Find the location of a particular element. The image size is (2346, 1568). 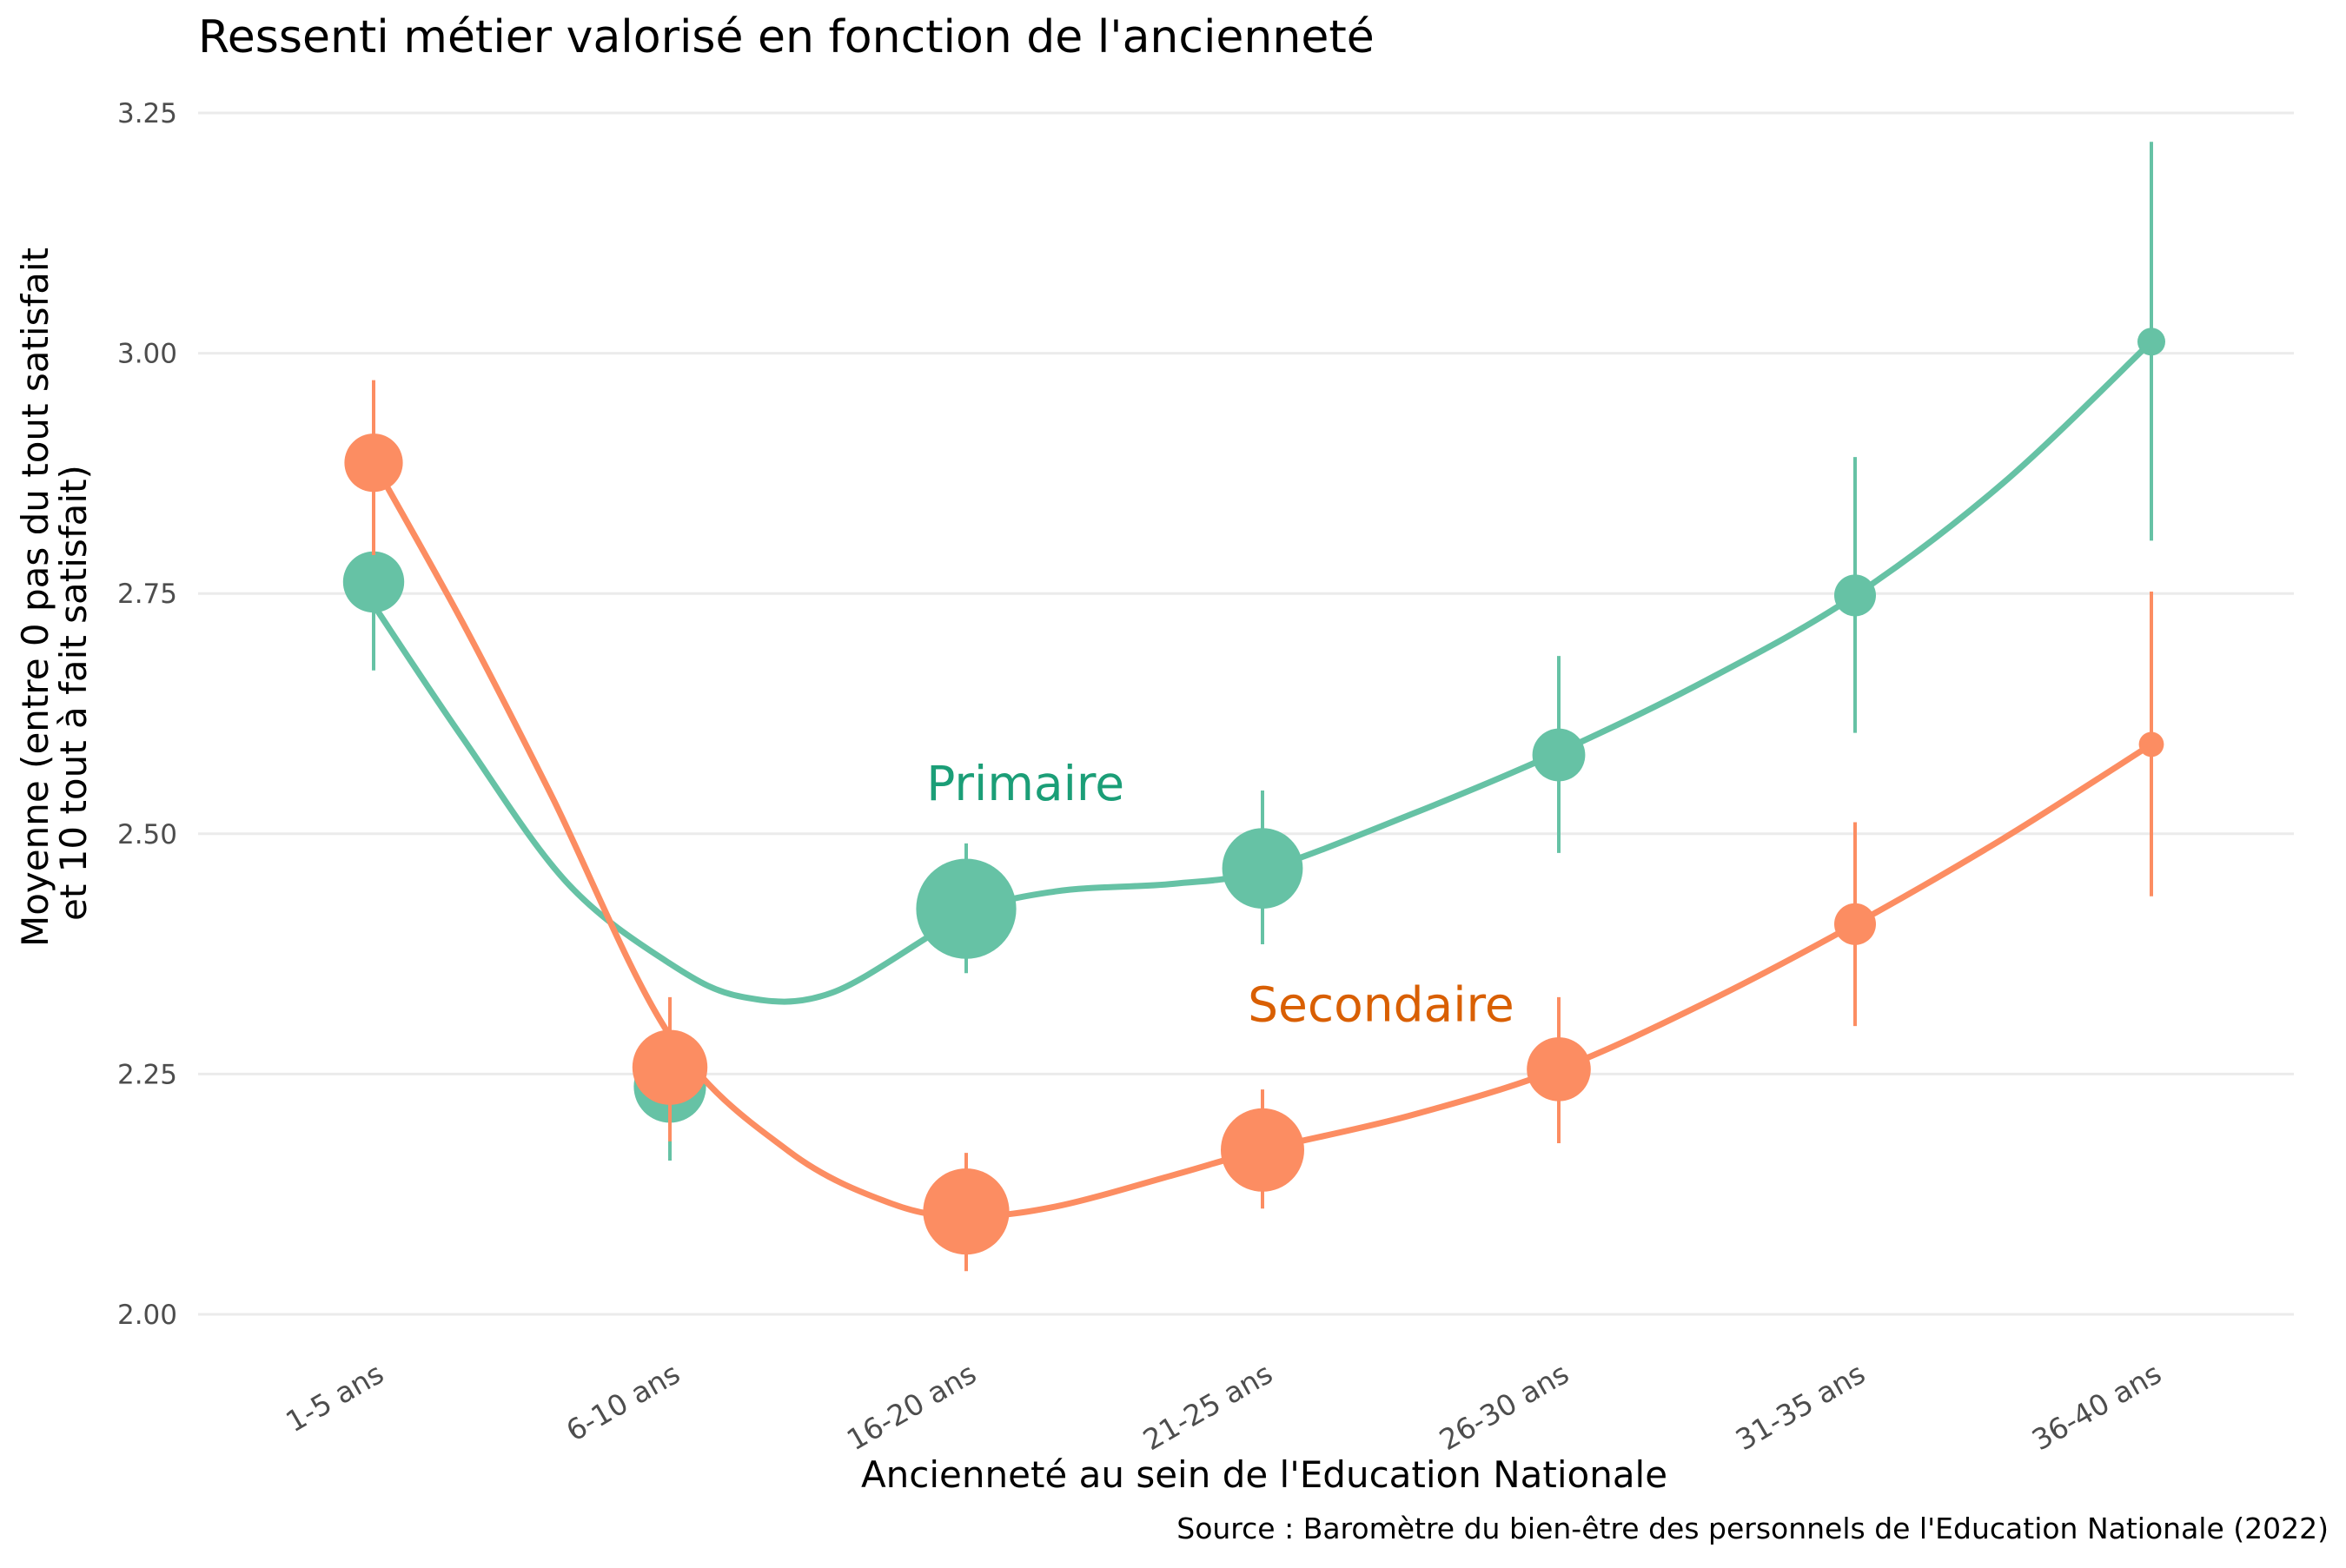

x-tick-label: 36-40 ans is located at coordinates (2096, 1406).